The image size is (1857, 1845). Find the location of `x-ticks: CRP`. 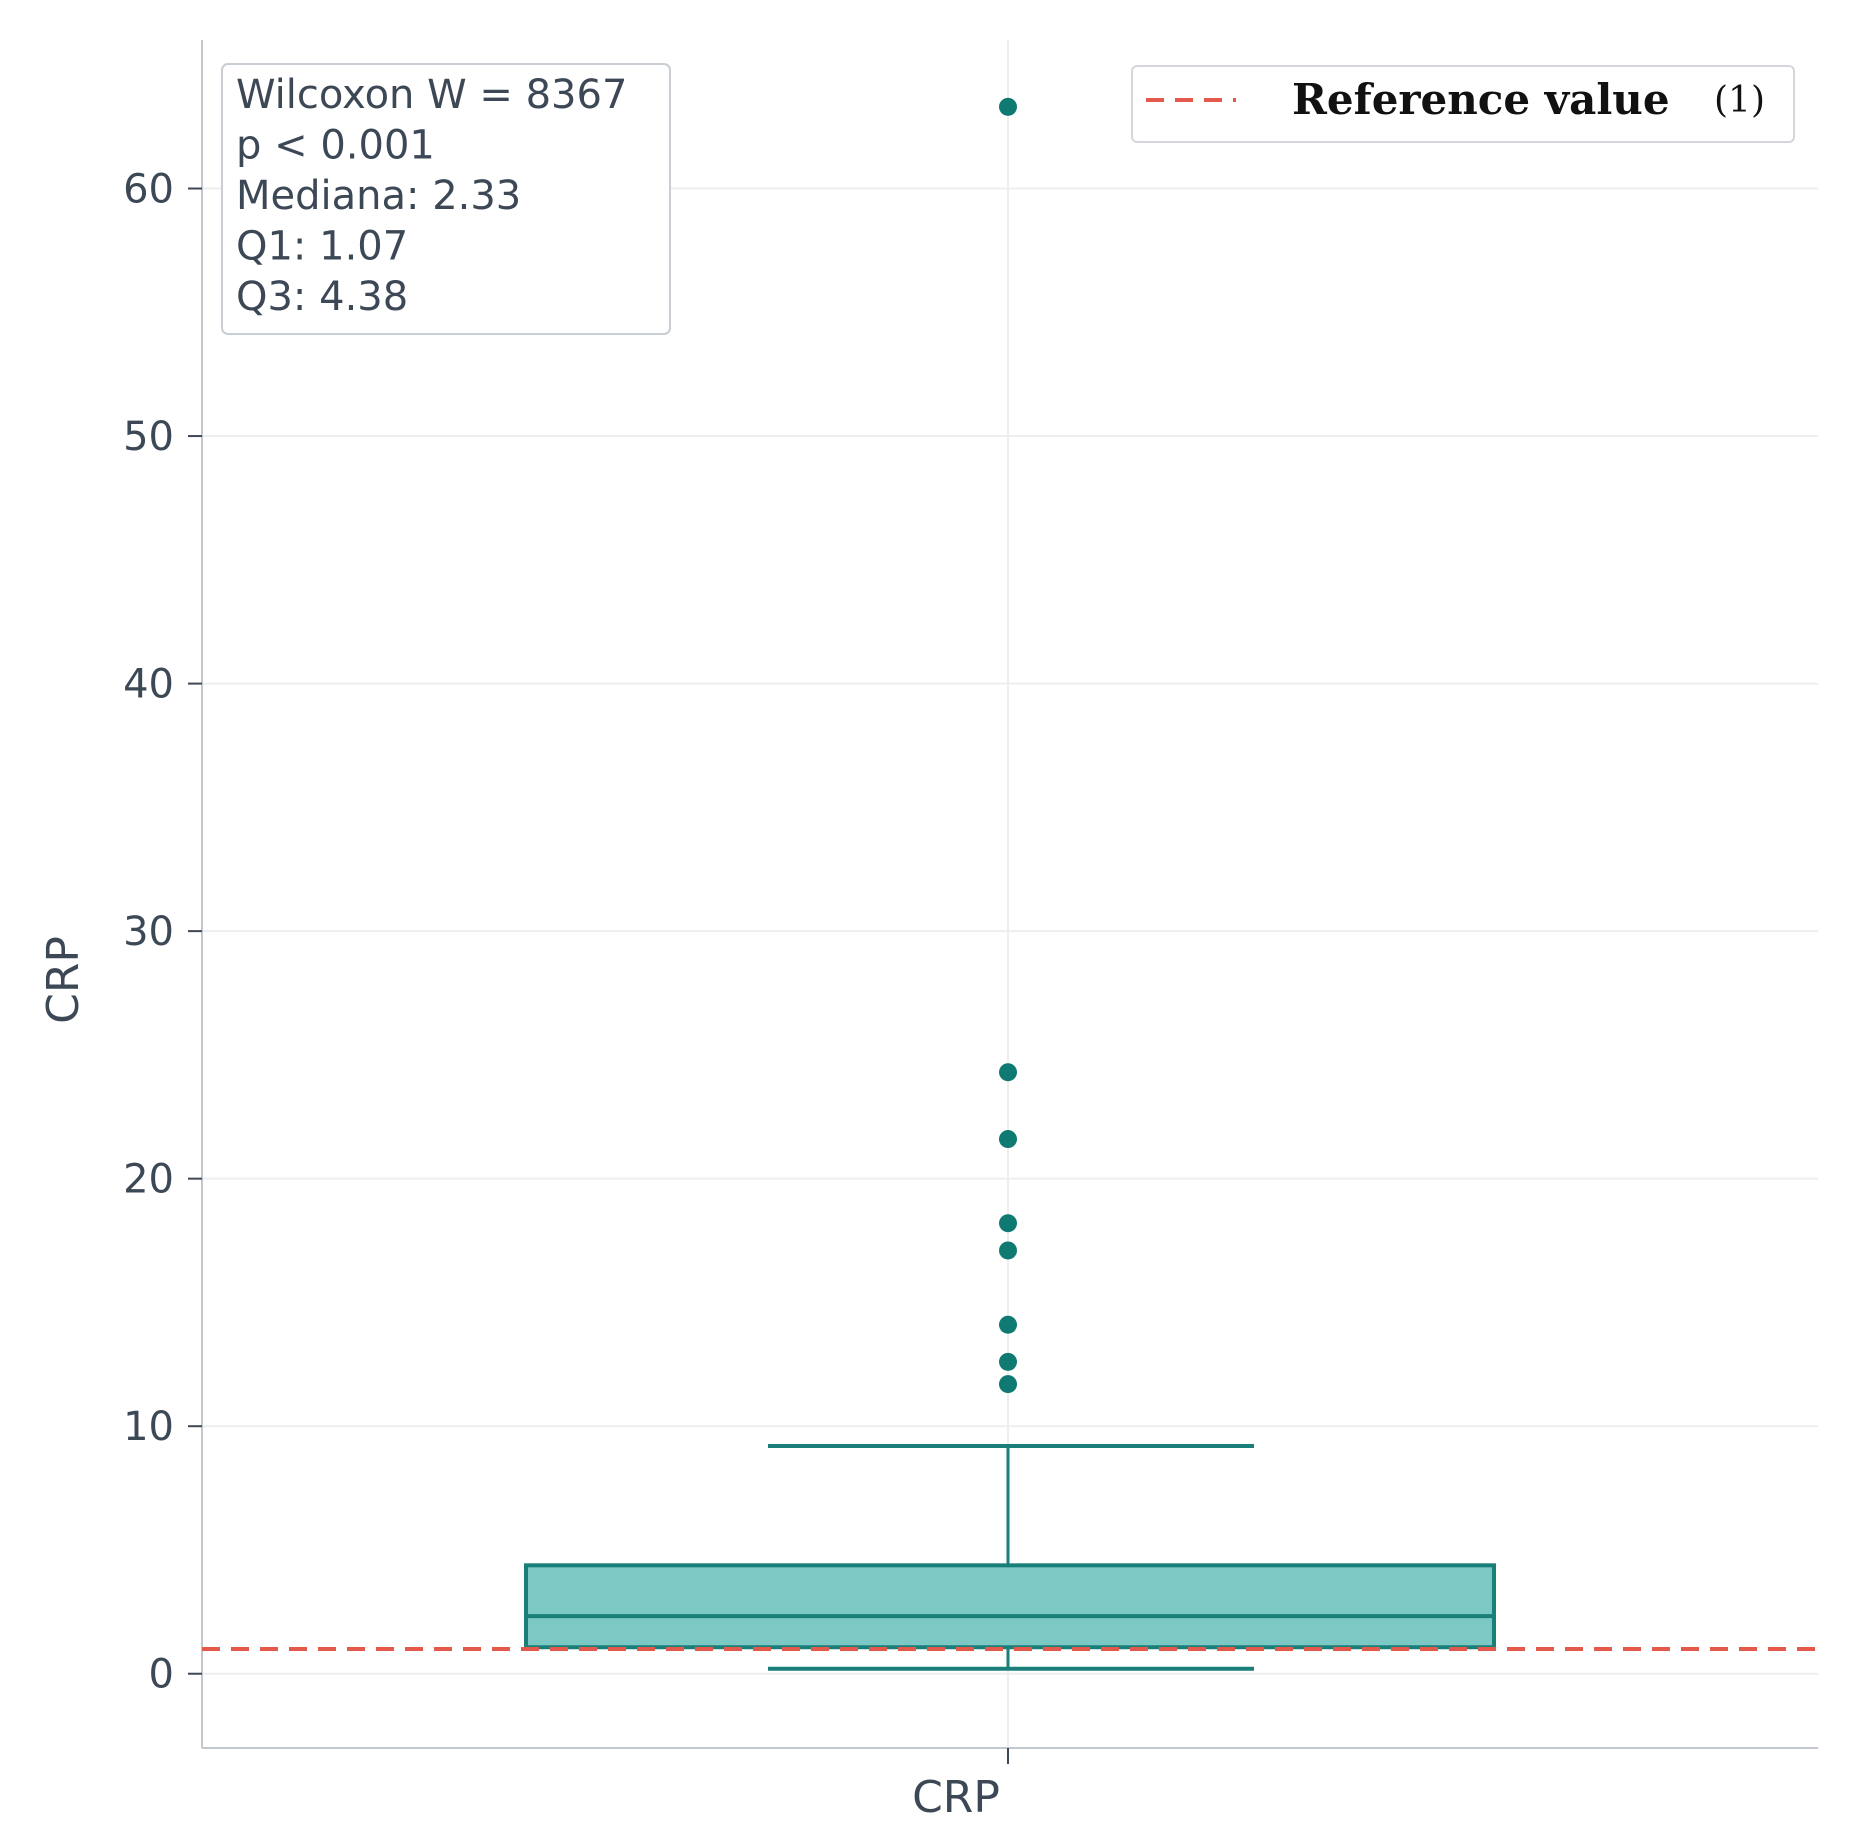

x-ticks: CRP is located at coordinates (960, 1785).